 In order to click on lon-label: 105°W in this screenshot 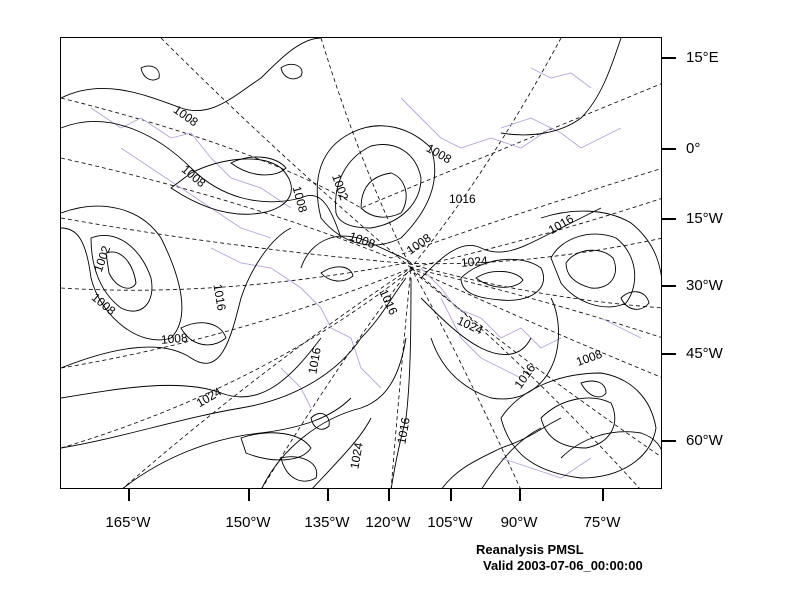, I will do `click(450, 522)`.